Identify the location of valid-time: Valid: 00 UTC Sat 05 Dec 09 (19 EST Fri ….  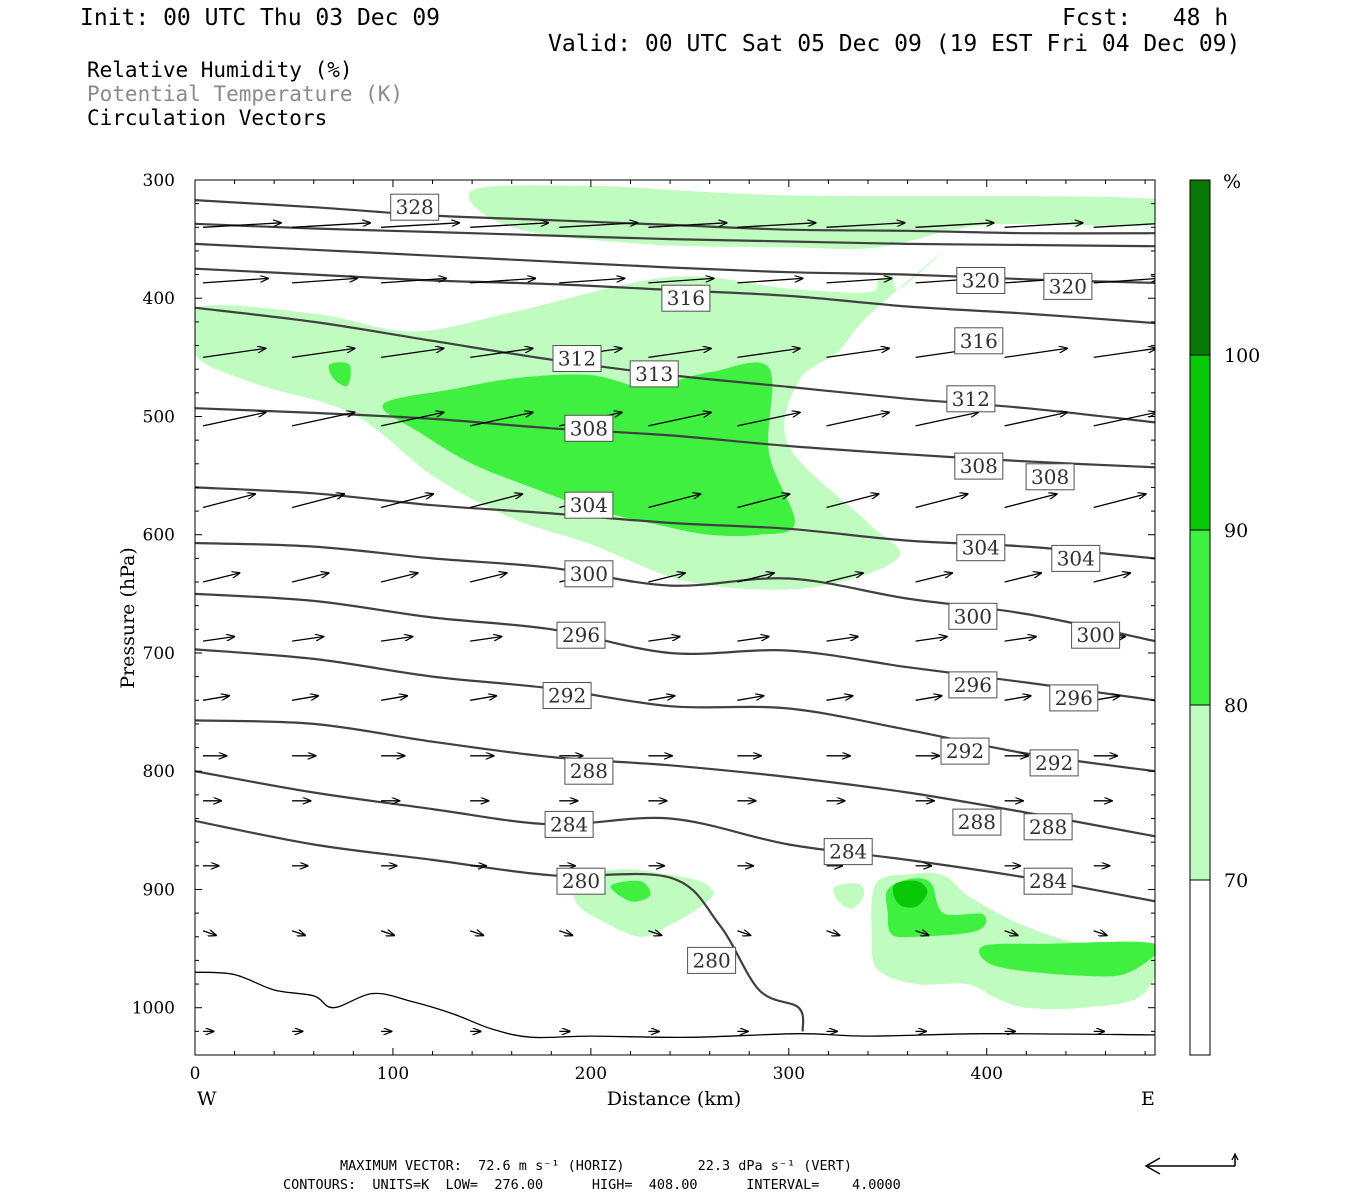
(894, 44).